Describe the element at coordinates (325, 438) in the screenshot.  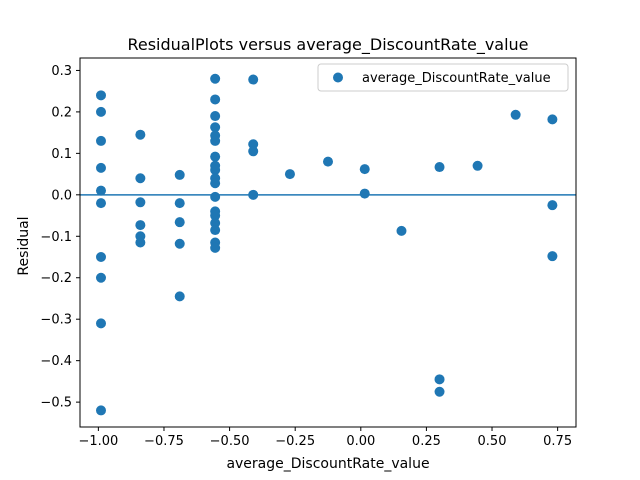
I see `x-axis-ticks: −1.00 −0.75 −0.50 −0.25 0.00 0.25 0.50 0.75` at that location.